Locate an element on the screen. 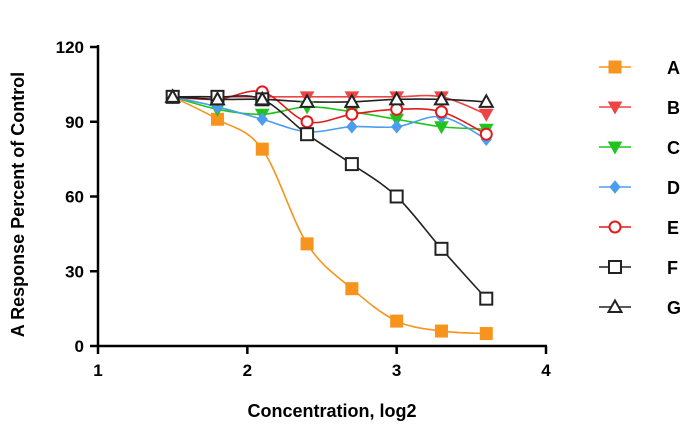 The image size is (699, 437). point-b is located at coordinates (486, 115).